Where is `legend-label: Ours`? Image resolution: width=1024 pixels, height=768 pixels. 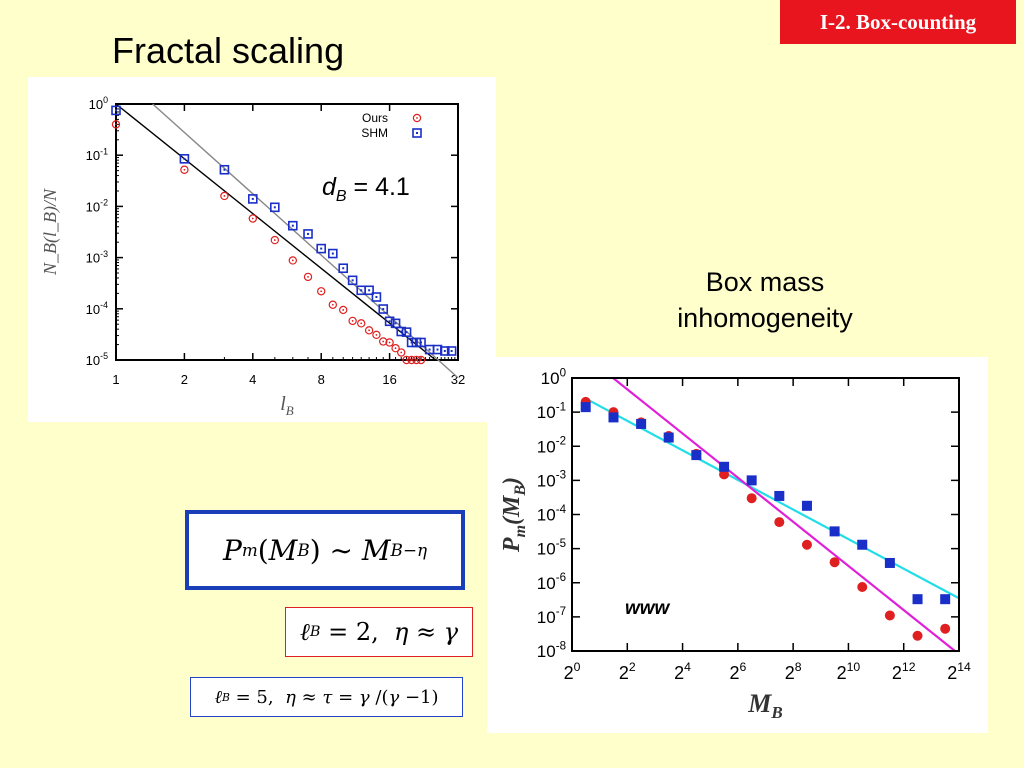 legend-label: Ours is located at coordinates (375, 118).